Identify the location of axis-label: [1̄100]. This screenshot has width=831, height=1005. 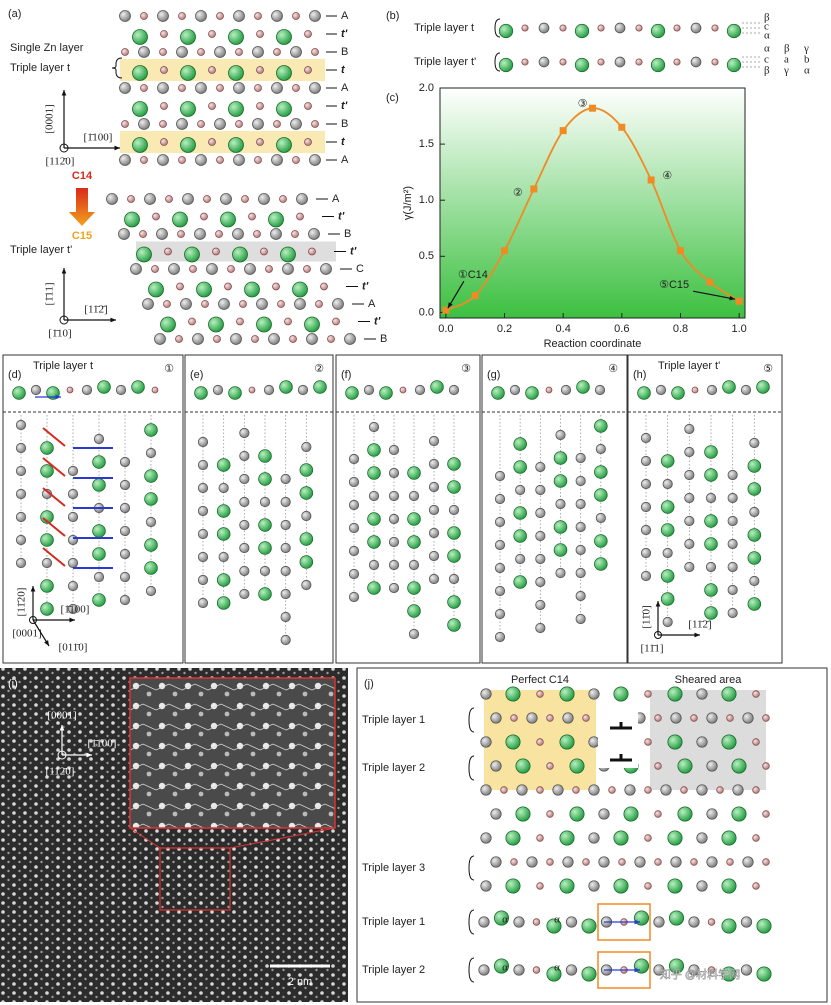
(102, 744).